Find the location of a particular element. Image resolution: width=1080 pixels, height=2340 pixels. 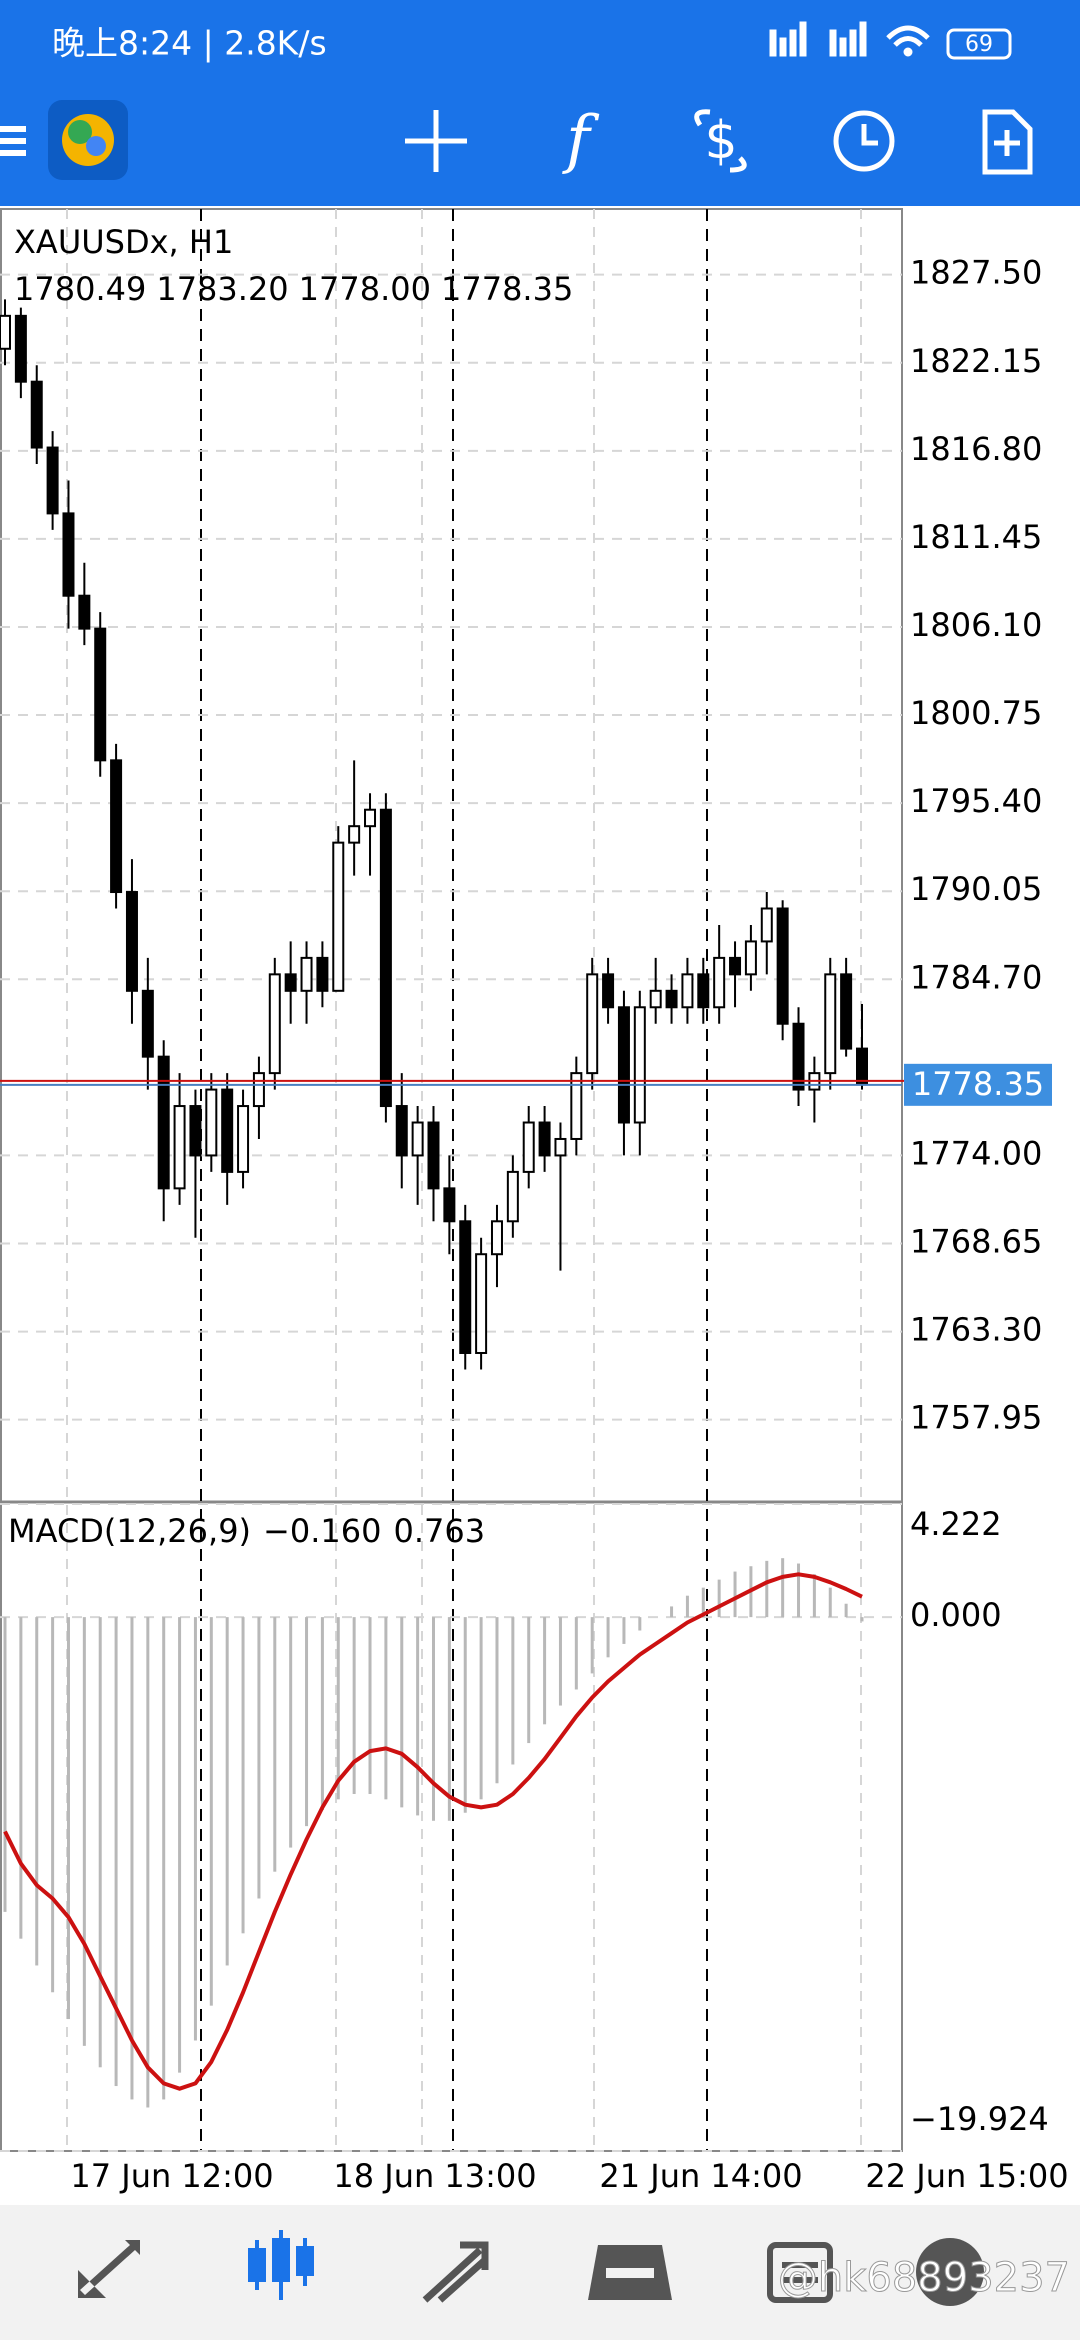

x-tick-label: 21 Jun 14:00 is located at coordinates (700, 2176).